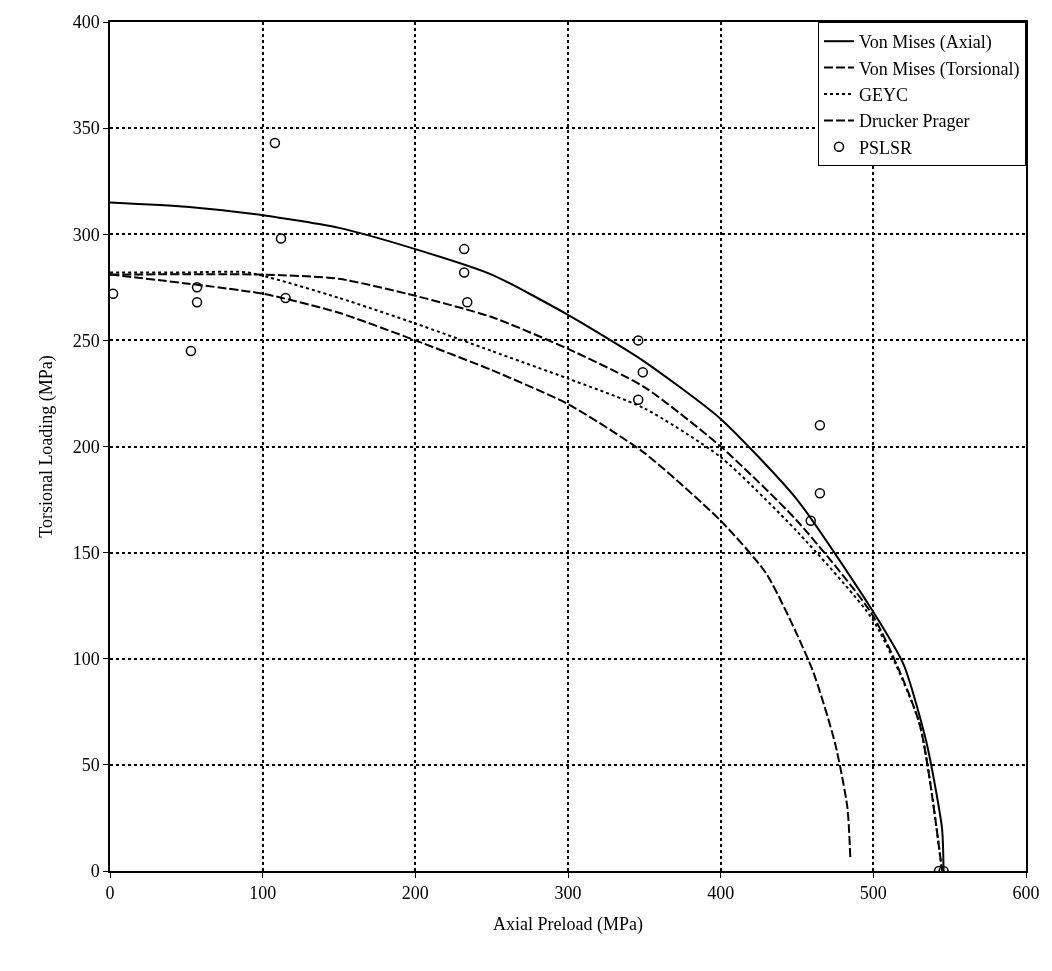  I want to click on legend-label: GEYC, so click(883, 95).